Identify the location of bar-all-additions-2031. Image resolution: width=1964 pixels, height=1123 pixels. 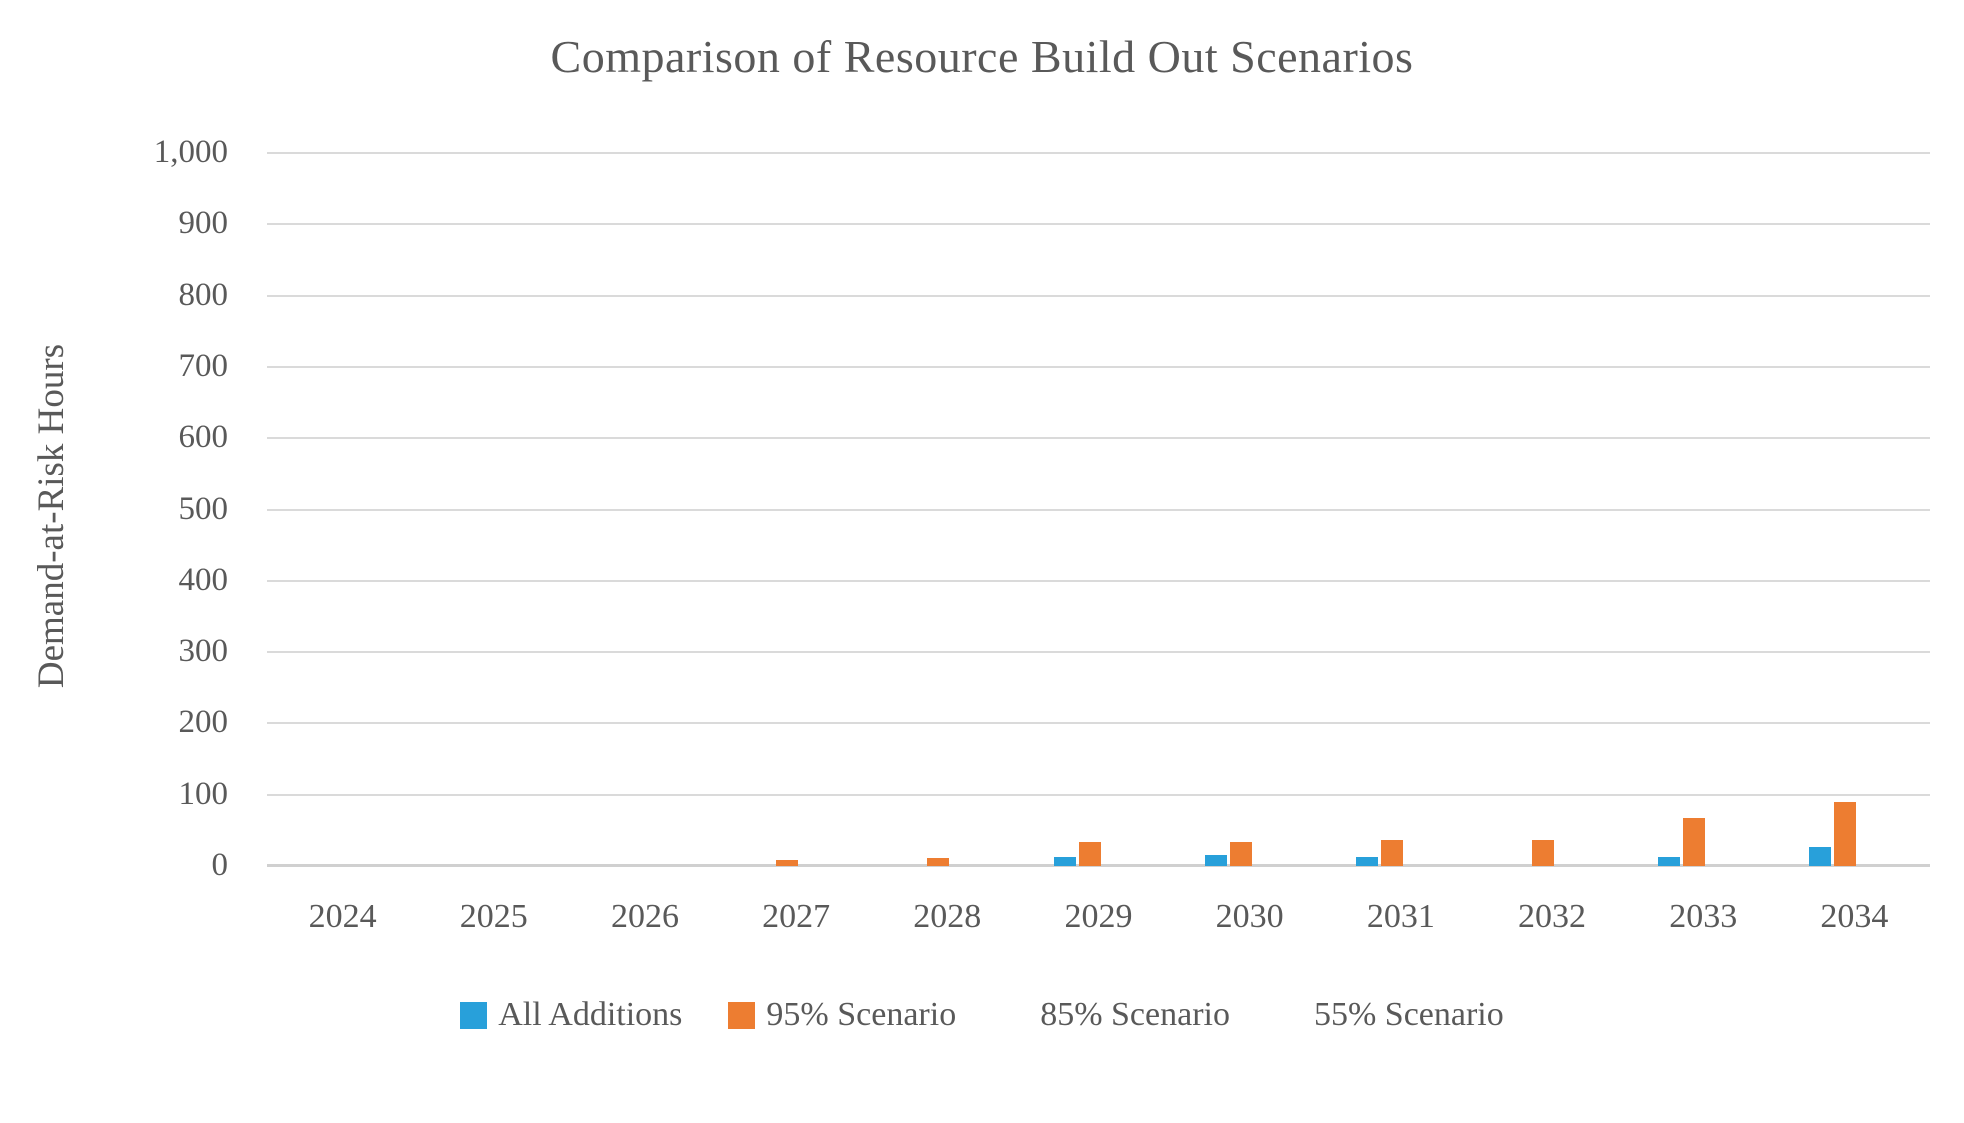
(1366, 861).